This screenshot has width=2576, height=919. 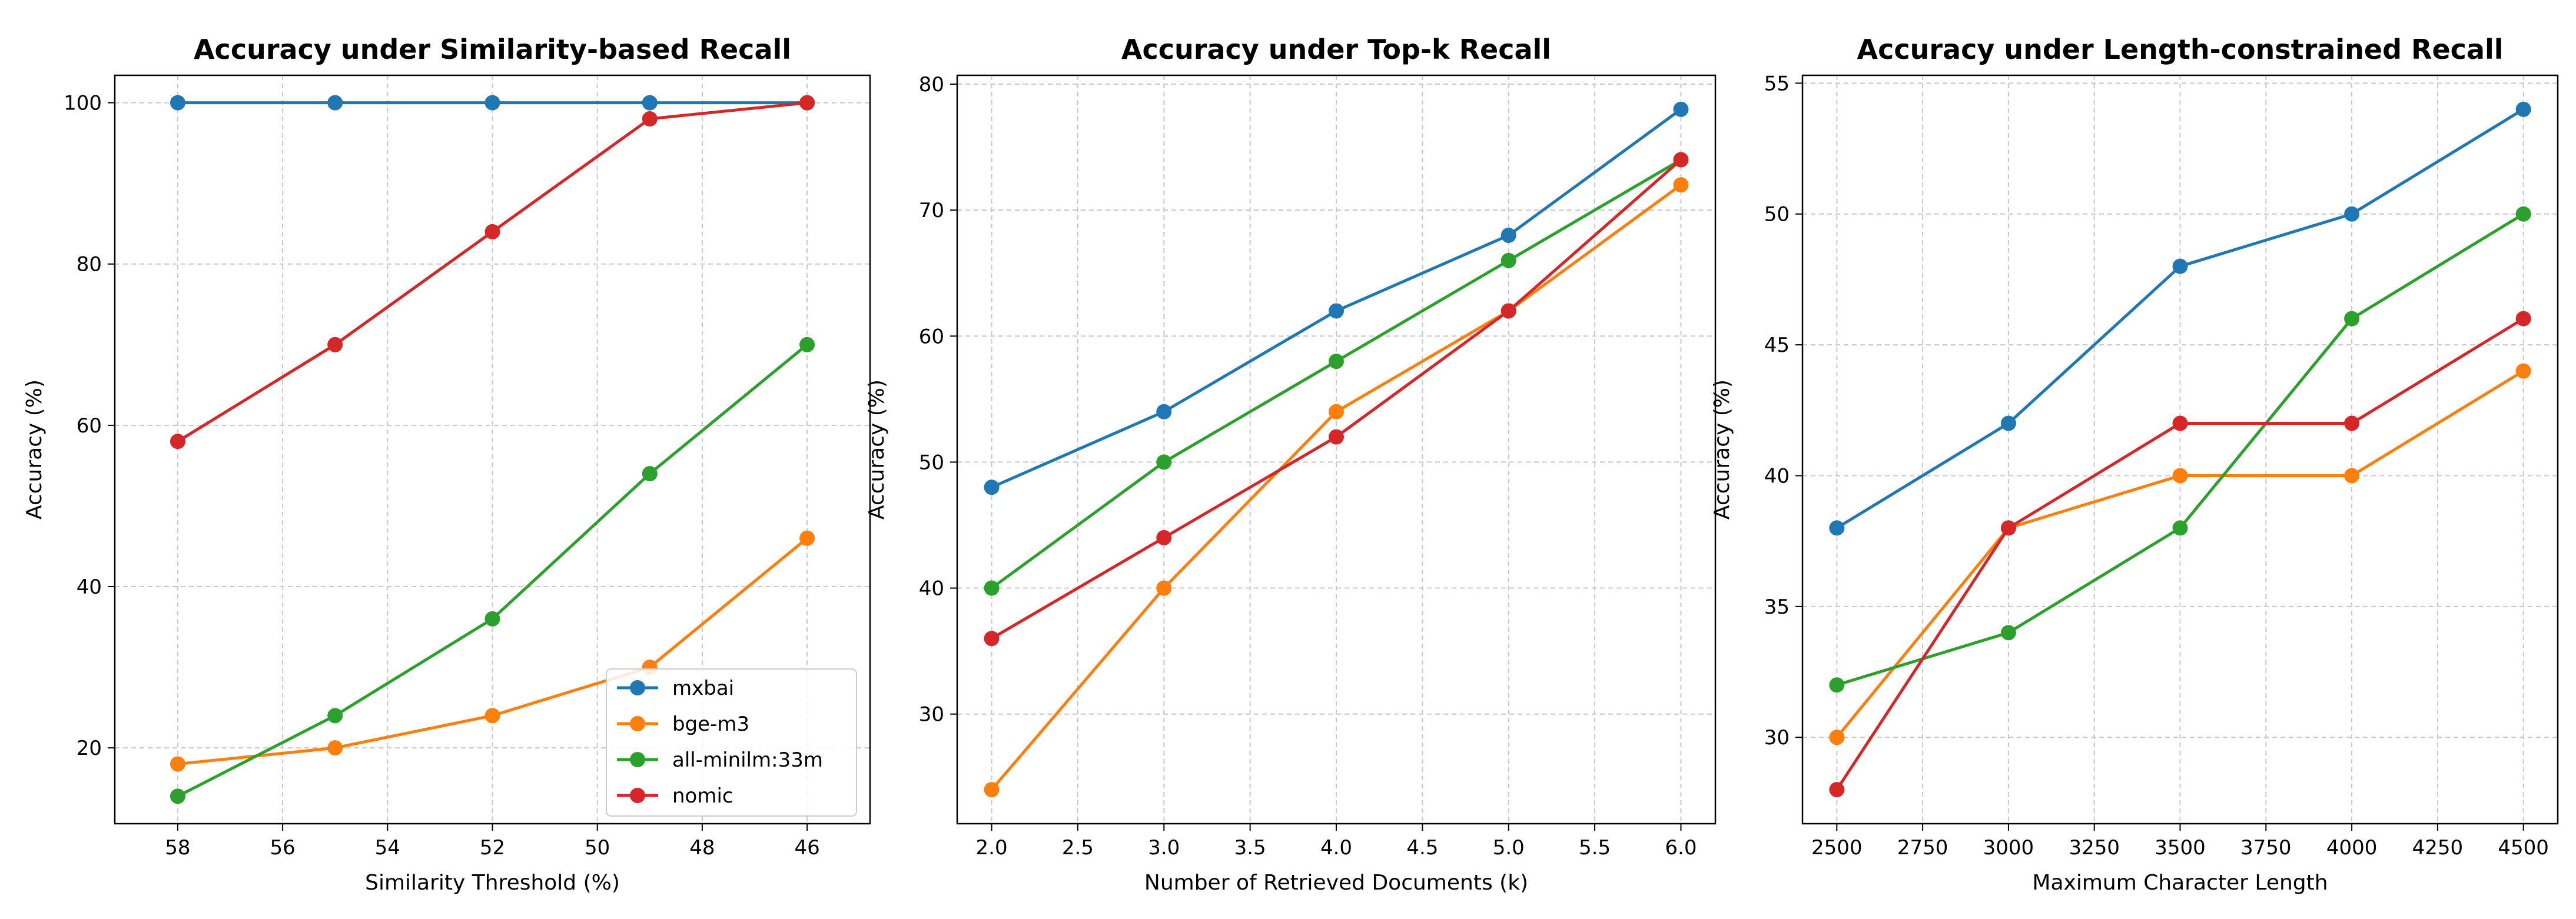 What do you see at coordinates (1681, 848) in the screenshot?
I see `x-tick-label: 6.0` at bounding box center [1681, 848].